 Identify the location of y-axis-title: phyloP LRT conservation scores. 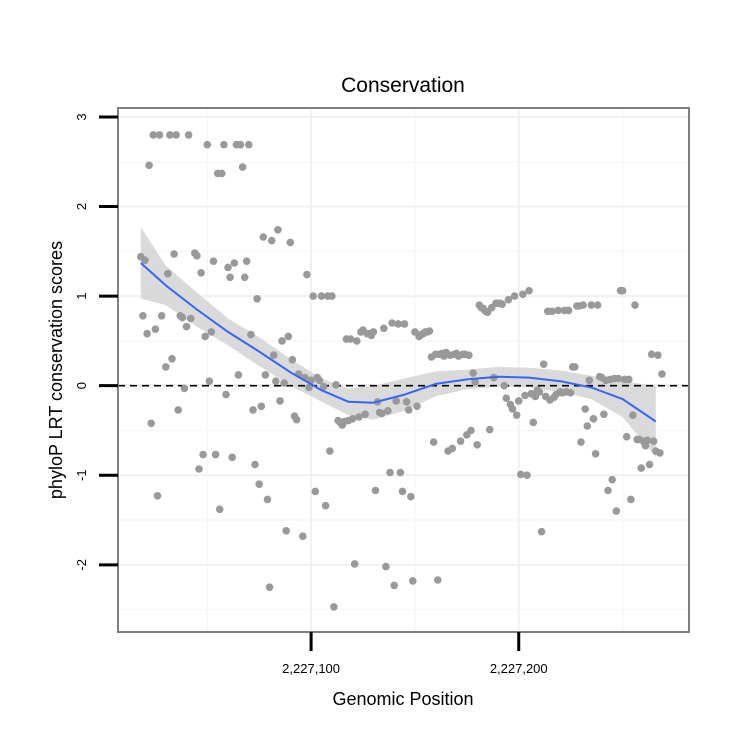
(56, 370).